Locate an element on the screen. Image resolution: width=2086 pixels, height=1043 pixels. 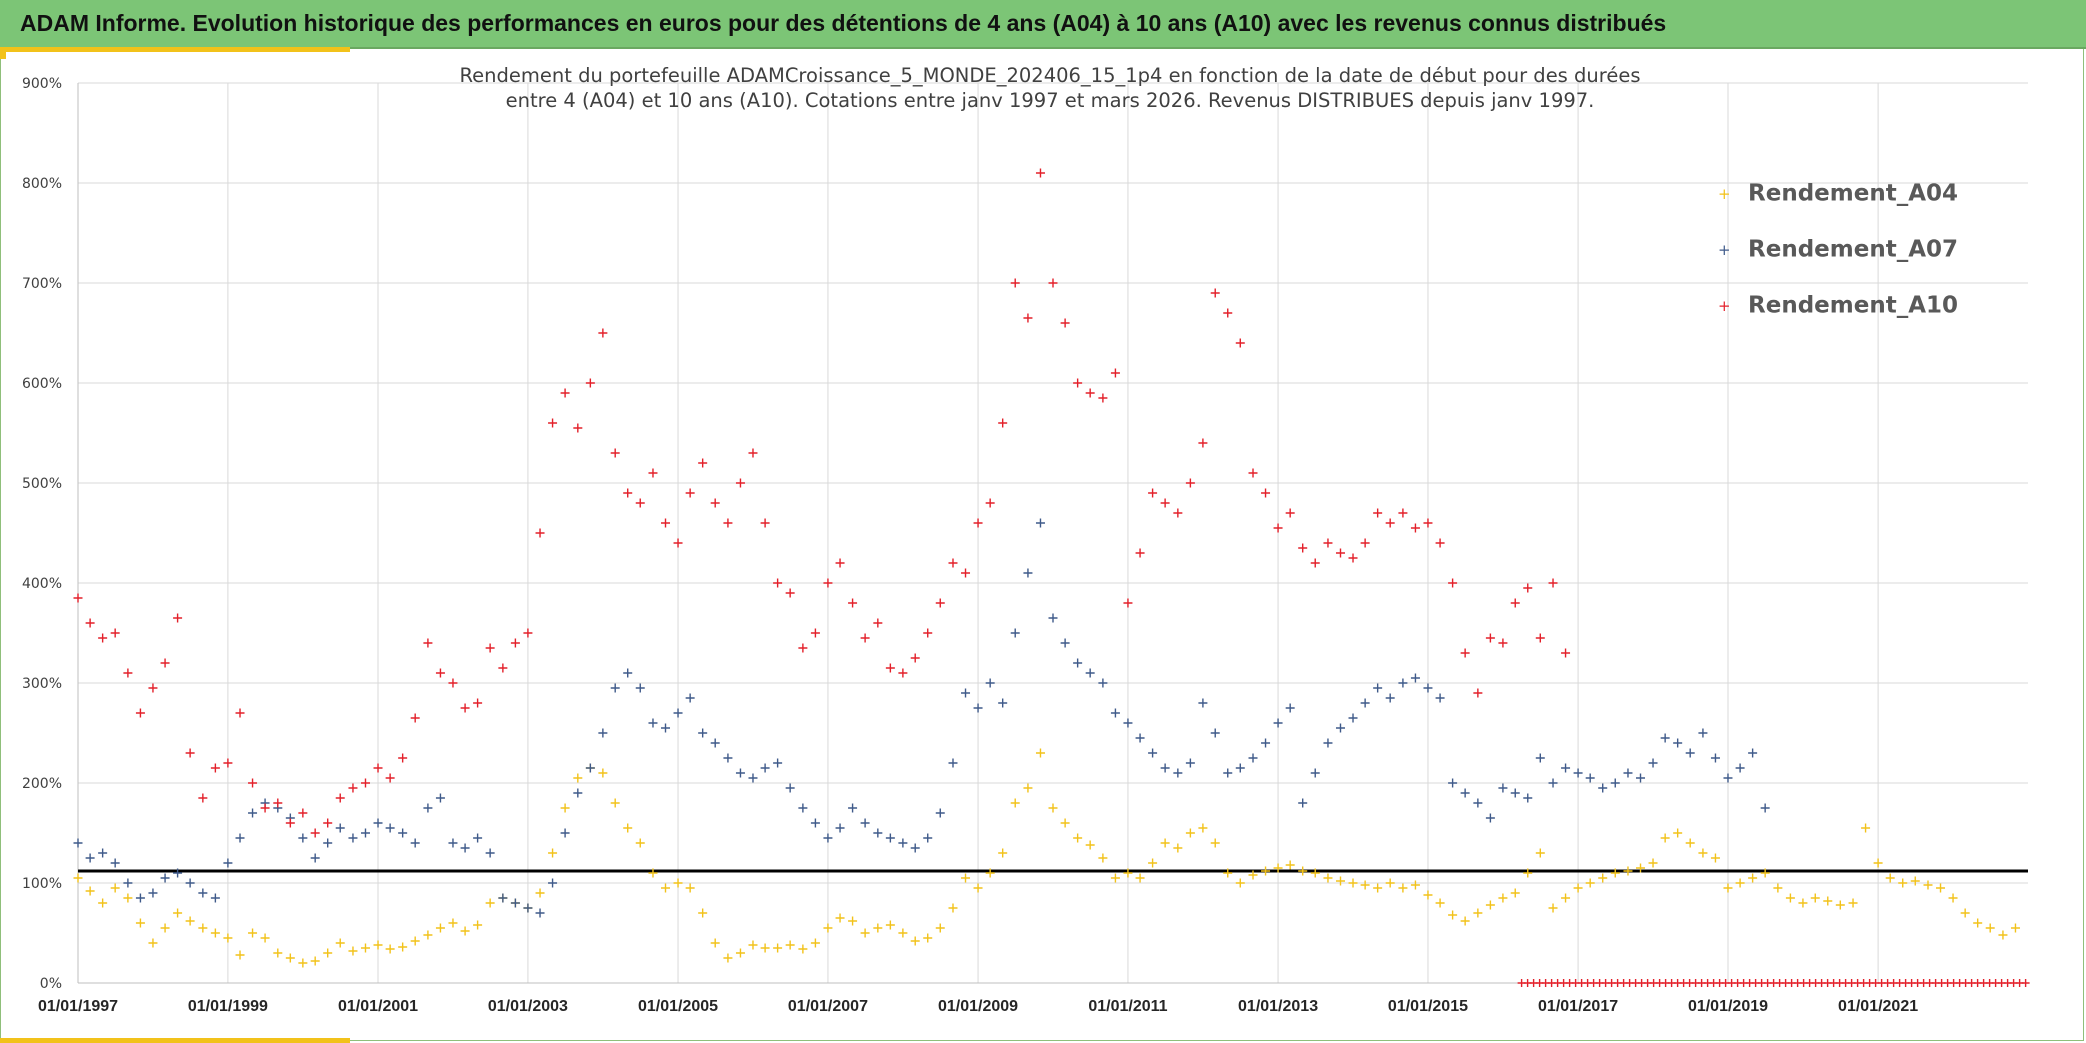
band-point is located at coordinates (2025, 983).